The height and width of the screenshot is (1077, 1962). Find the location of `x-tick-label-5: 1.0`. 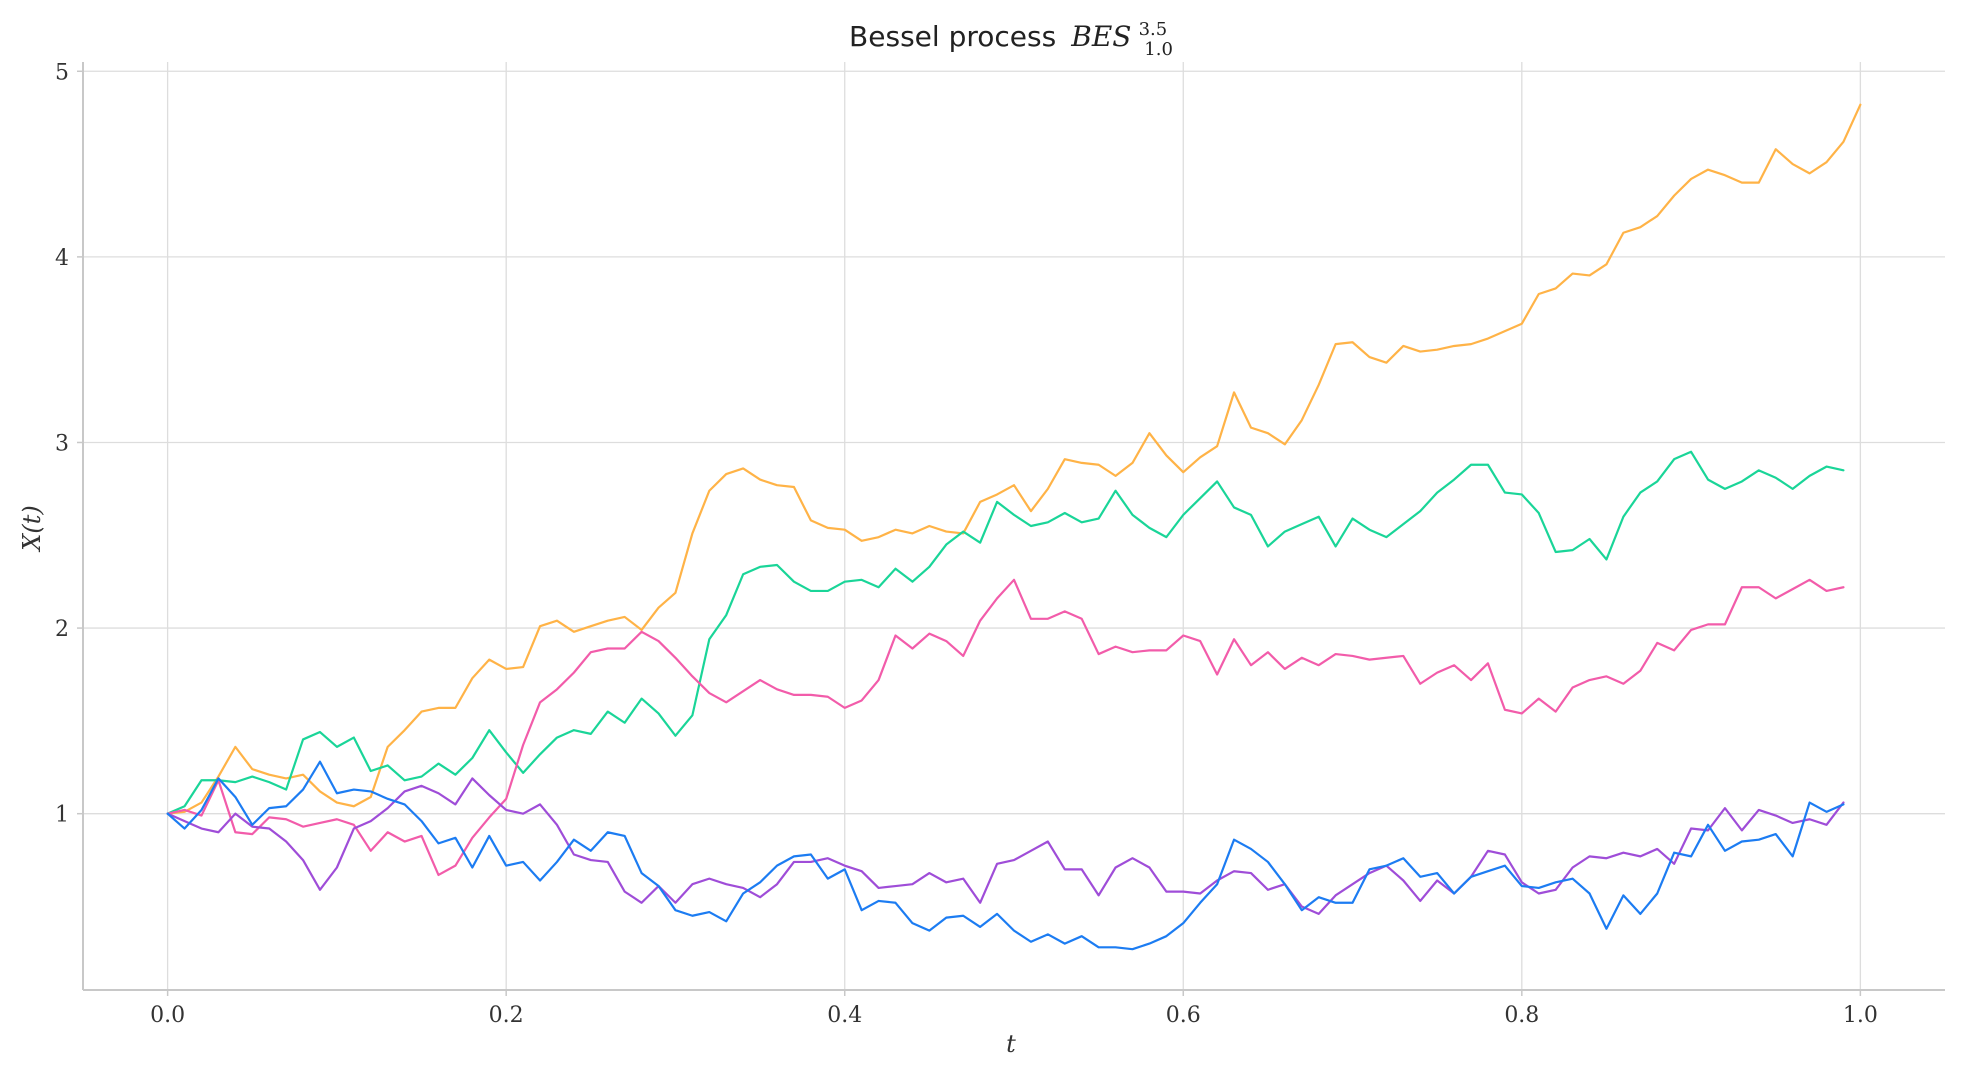

x-tick-label-5: 1.0 is located at coordinates (1860, 1015).